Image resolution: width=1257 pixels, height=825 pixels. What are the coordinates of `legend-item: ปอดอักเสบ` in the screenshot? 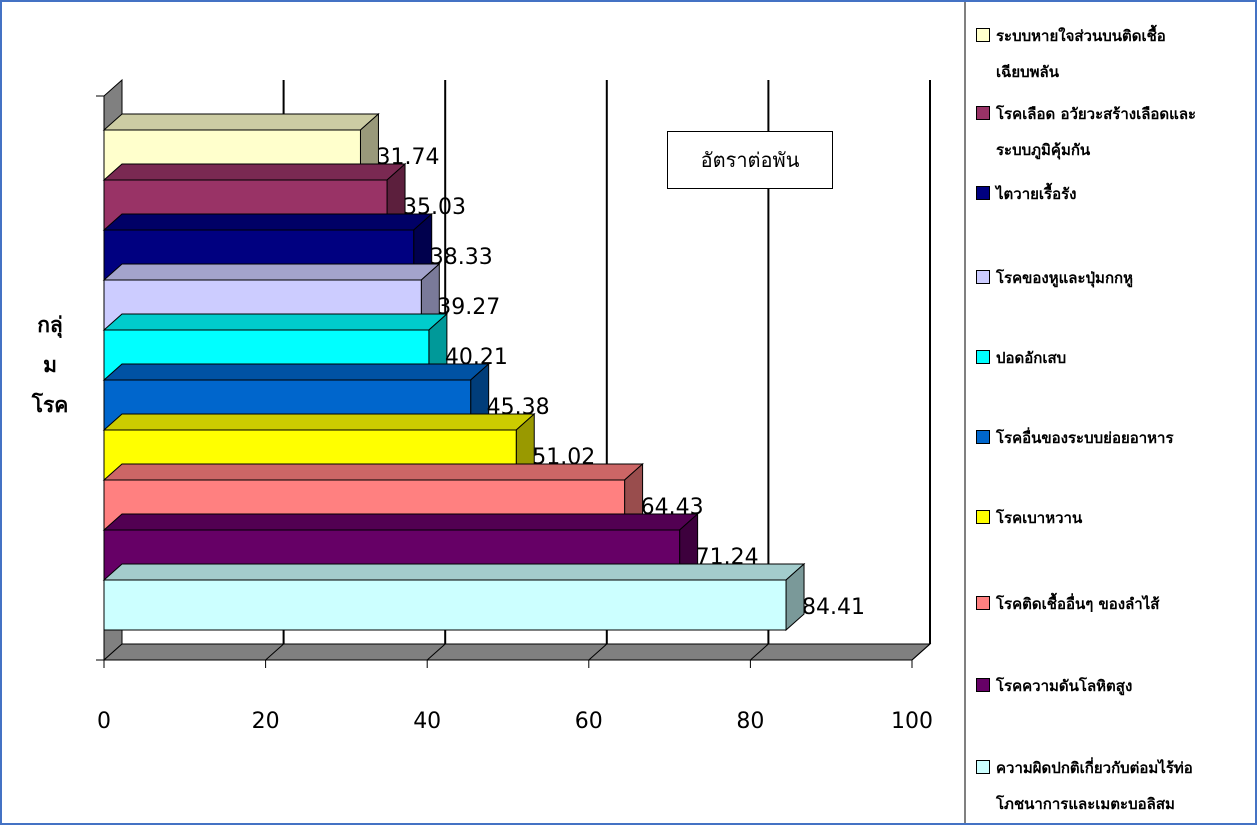 It's located at (1114, 358).